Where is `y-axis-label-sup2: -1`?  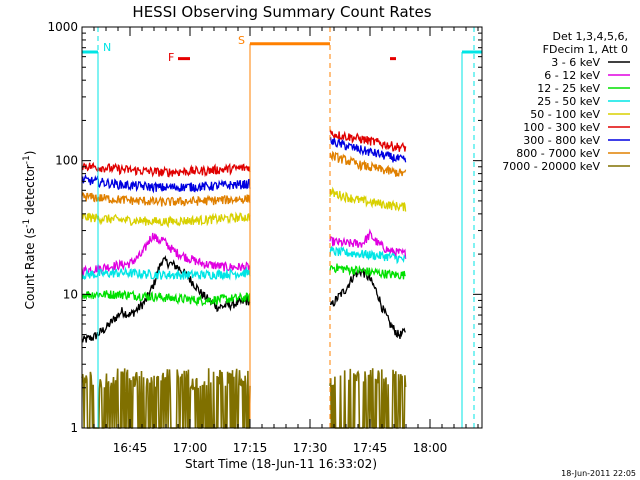 y-axis-label-sup2: -1 is located at coordinates (27, 159).